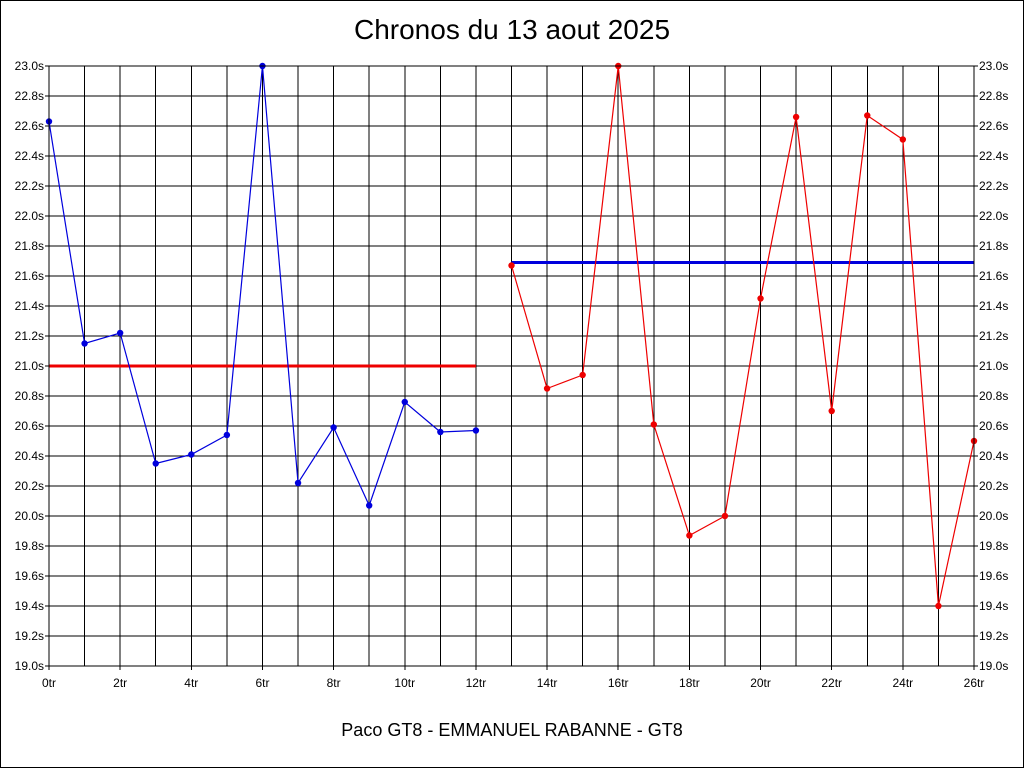 The width and height of the screenshot is (1024, 768). What do you see at coordinates (29, 486) in the screenshot?
I see `y-tick-label-left: 20.2s` at bounding box center [29, 486].